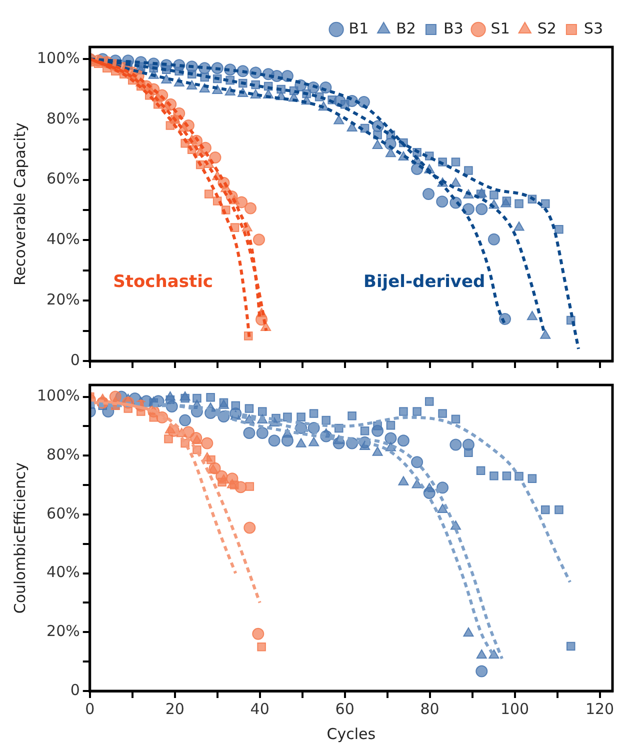  What do you see at coordinates (344, 709) in the screenshot?
I see `x-tick-label: 60` at bounding box center [344, 709].